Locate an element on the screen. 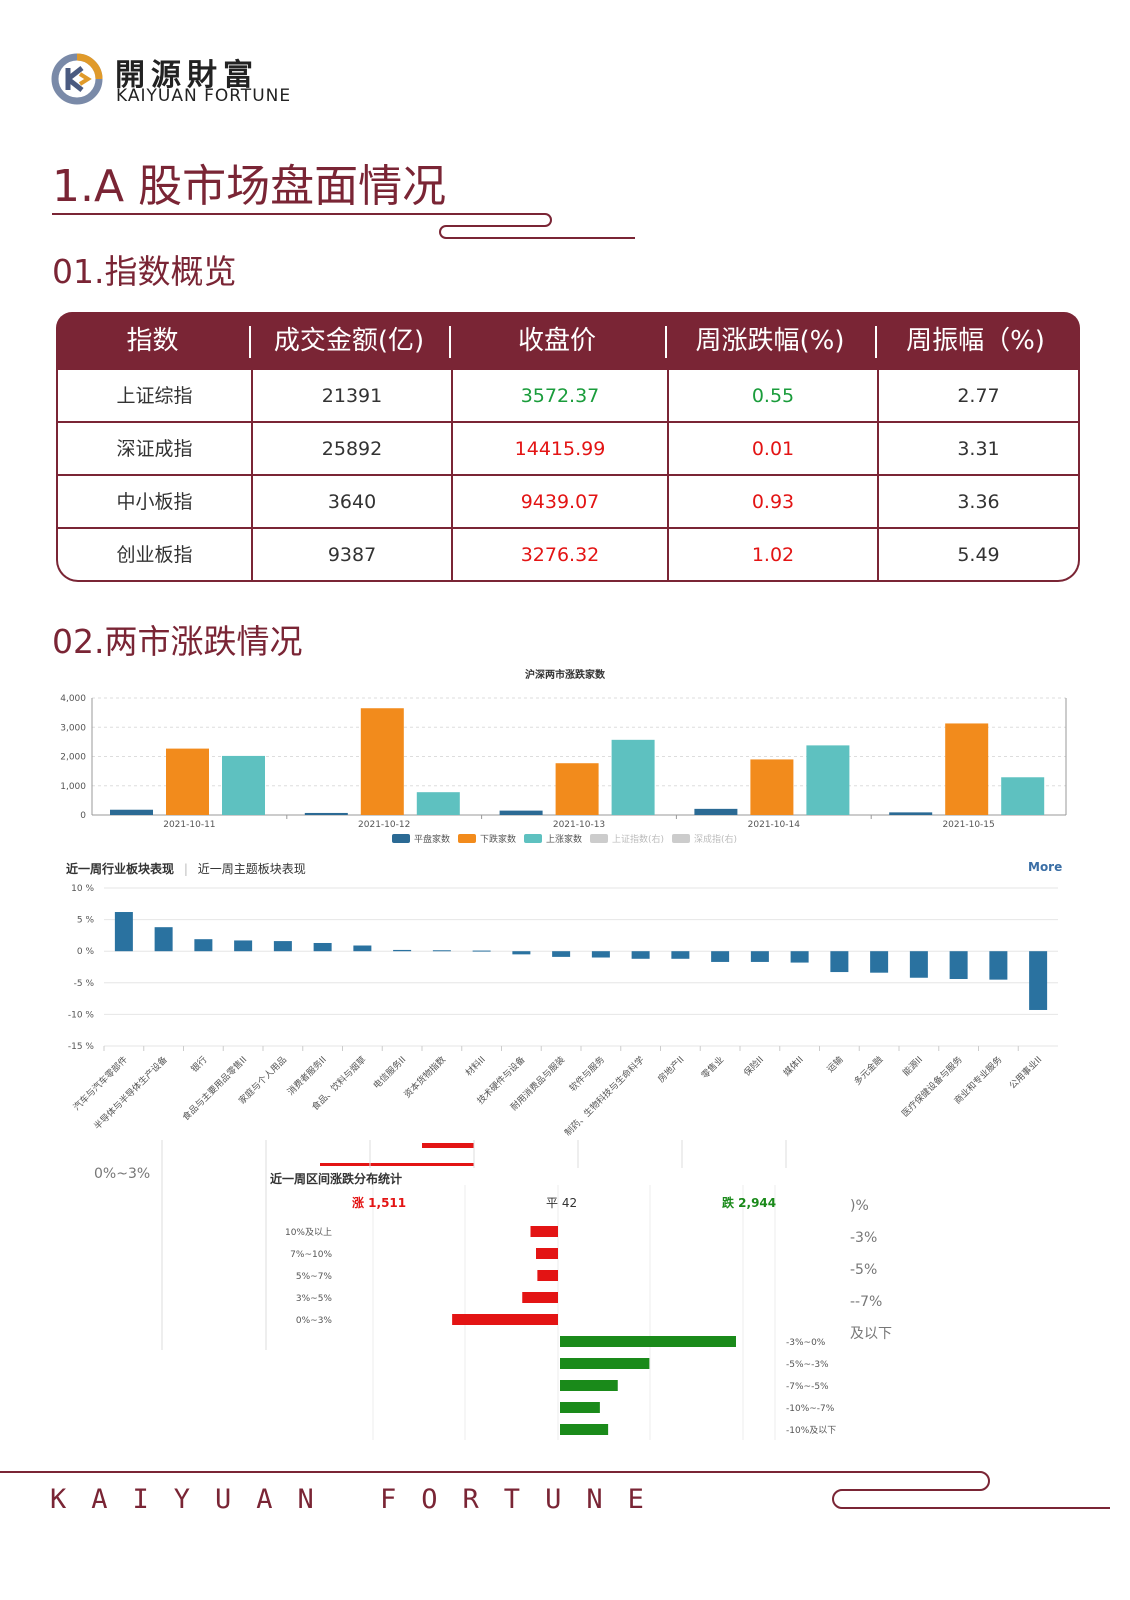 The height and width of the screenshot is (1600, 1130). index-table-header: 指数 成交金额(亿) 收盘价 周涨跌幅(%) 周振幅（%) is located at coordinates (568, 341).